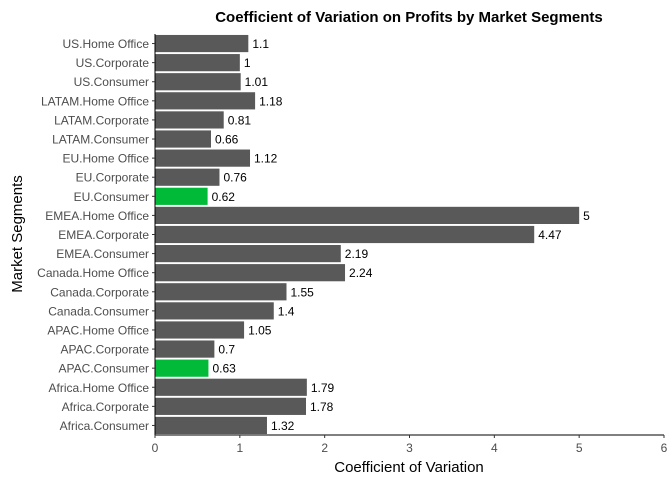 The image size is (672, 480). I want to click on y-tick-label-canada-home-office: Canada.Home Office, so click(93, 273).